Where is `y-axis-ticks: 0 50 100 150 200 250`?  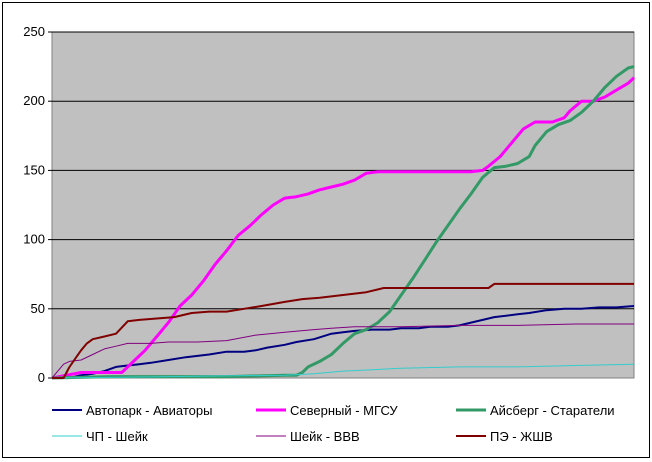
y-axis-ticks: 0 50 100 150 200 250 is located at coordinates (37, 204).